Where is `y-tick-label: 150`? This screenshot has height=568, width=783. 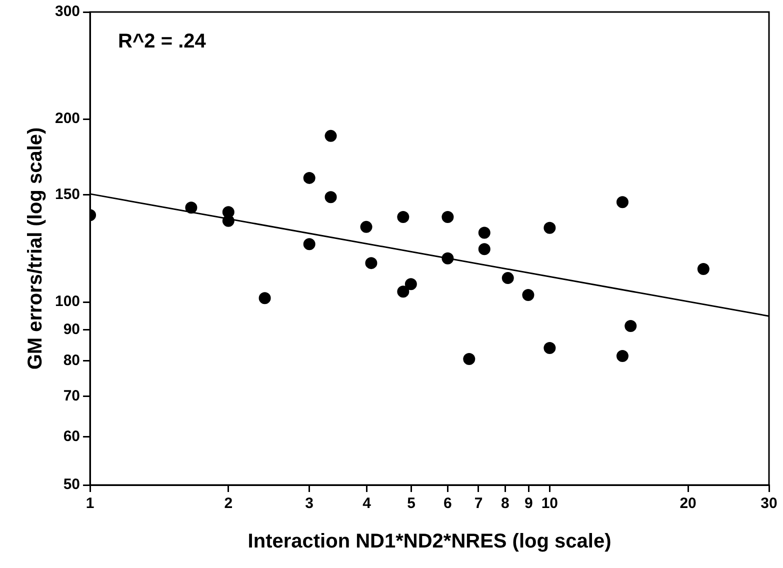 y-tick-label: 150 is located at coordinates (67, 195).